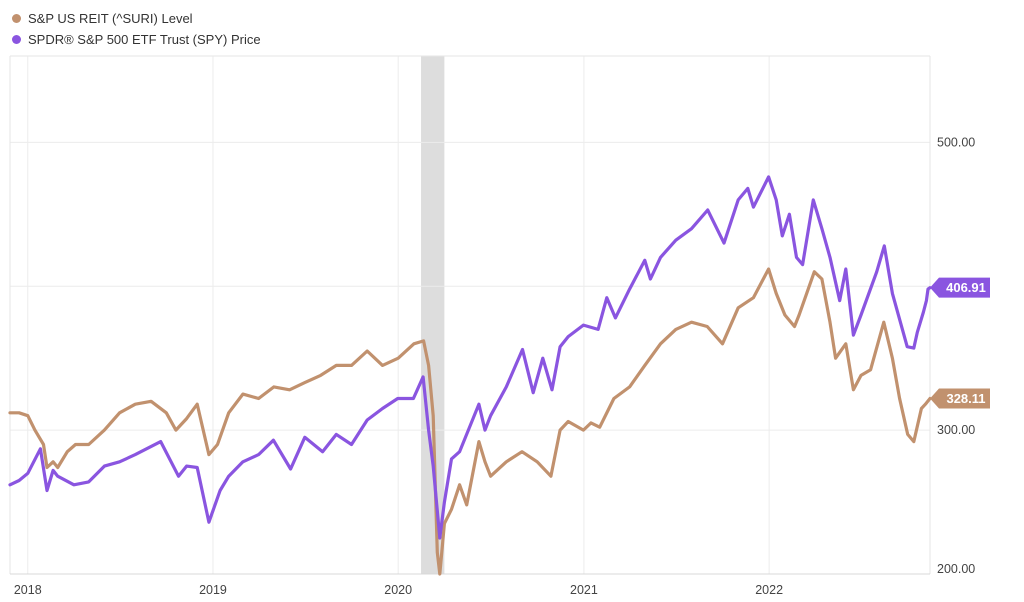 The image size is (1024, 602). I want to click on legend-dot-spy, so click(16, 39).